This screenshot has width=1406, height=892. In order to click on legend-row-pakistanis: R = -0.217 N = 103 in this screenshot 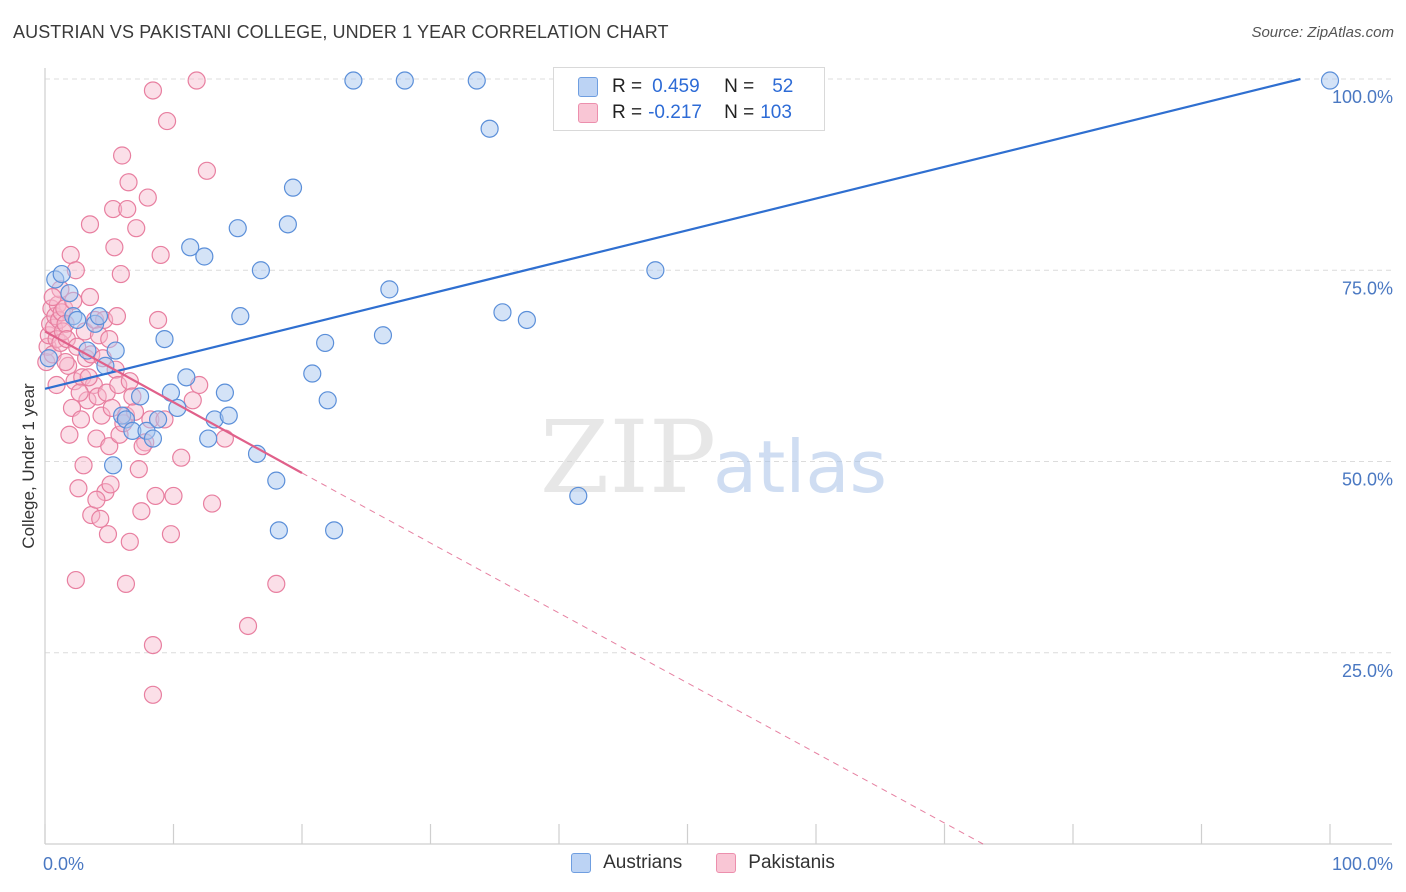, I will do `click(685, 113)`.